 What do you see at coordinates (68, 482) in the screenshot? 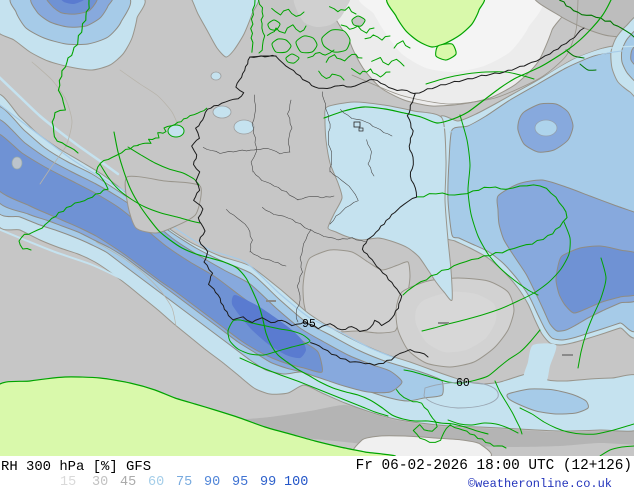
I see `svg-text: 15` at bounding box center [68, 482].